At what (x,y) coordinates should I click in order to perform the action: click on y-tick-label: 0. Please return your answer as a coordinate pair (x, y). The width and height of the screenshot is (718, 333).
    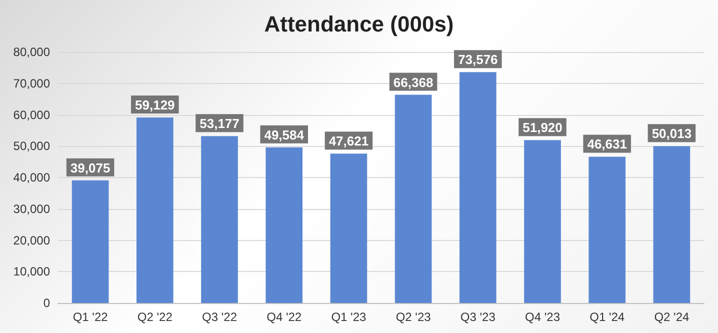
    Looking at the image, I should click on (46, 303).